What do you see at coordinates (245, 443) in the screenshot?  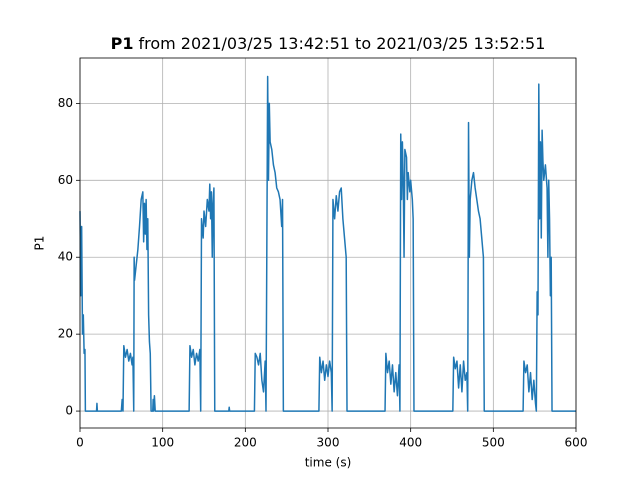 I see `x-tick-label: 200` at bounding box center [245, 443].